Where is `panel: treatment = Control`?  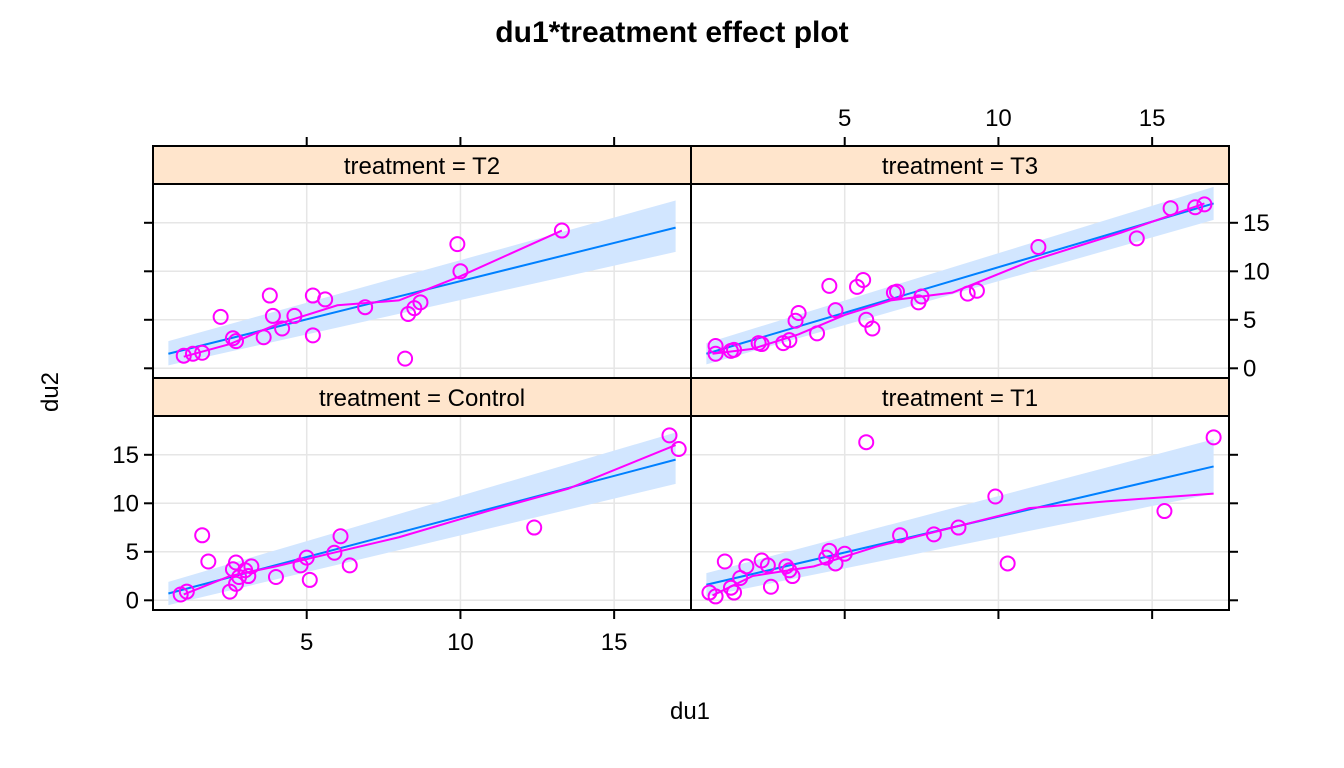 panel: treatment = Control is located at coordinates (422, 494).